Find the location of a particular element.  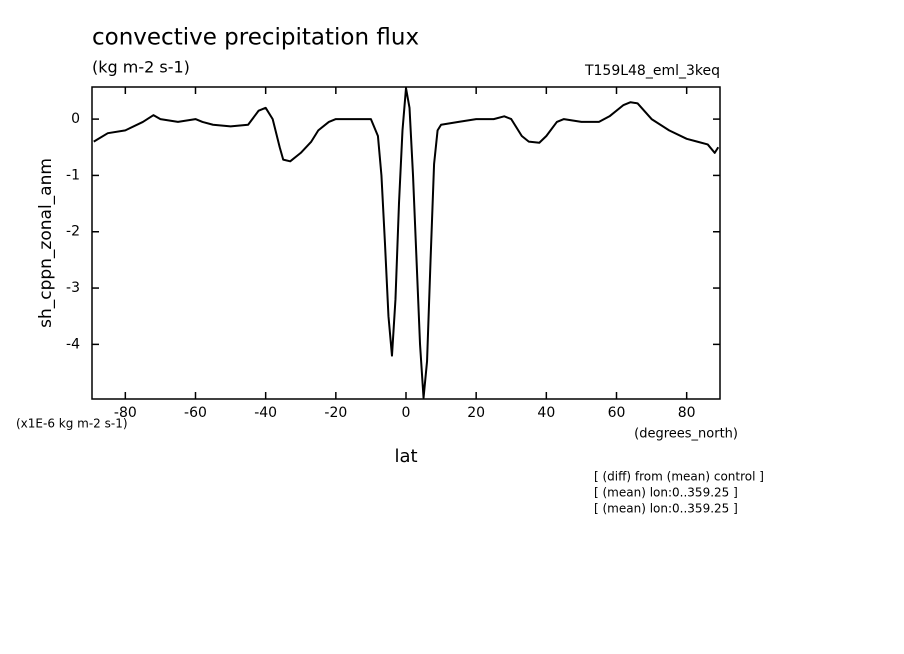

x-tick-label: 60 is located at coordinates (617, 413).